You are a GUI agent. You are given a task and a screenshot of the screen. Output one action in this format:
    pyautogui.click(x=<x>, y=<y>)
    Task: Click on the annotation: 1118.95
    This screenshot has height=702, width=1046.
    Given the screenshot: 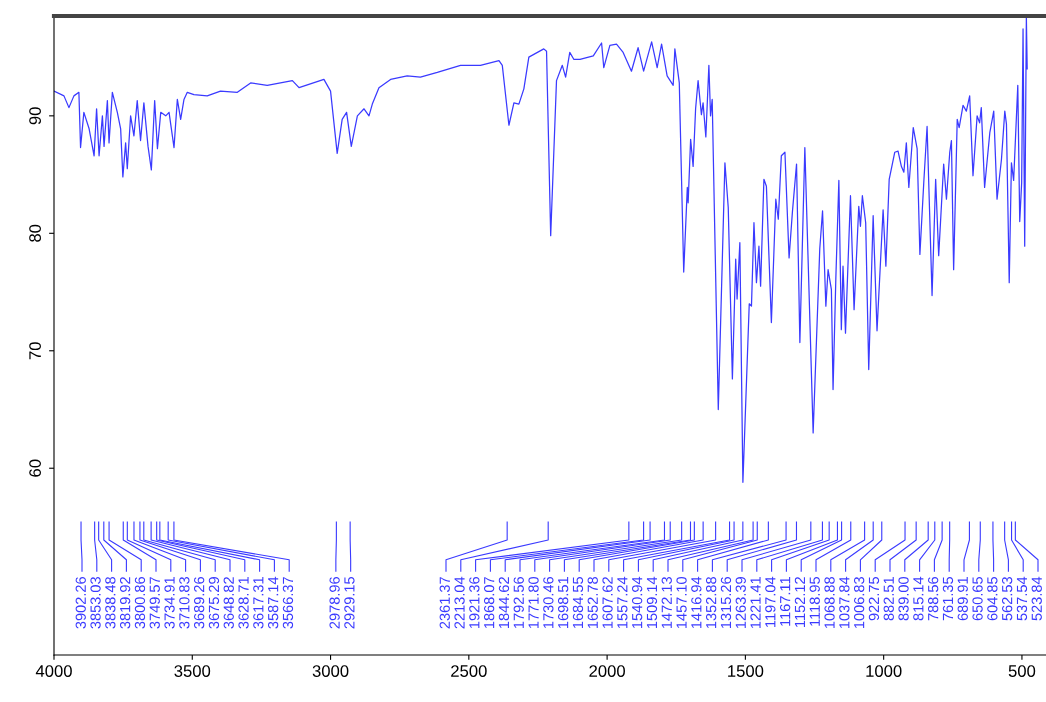 What is the action you would take?
    pyautogui.click(x=814, y=601)
    